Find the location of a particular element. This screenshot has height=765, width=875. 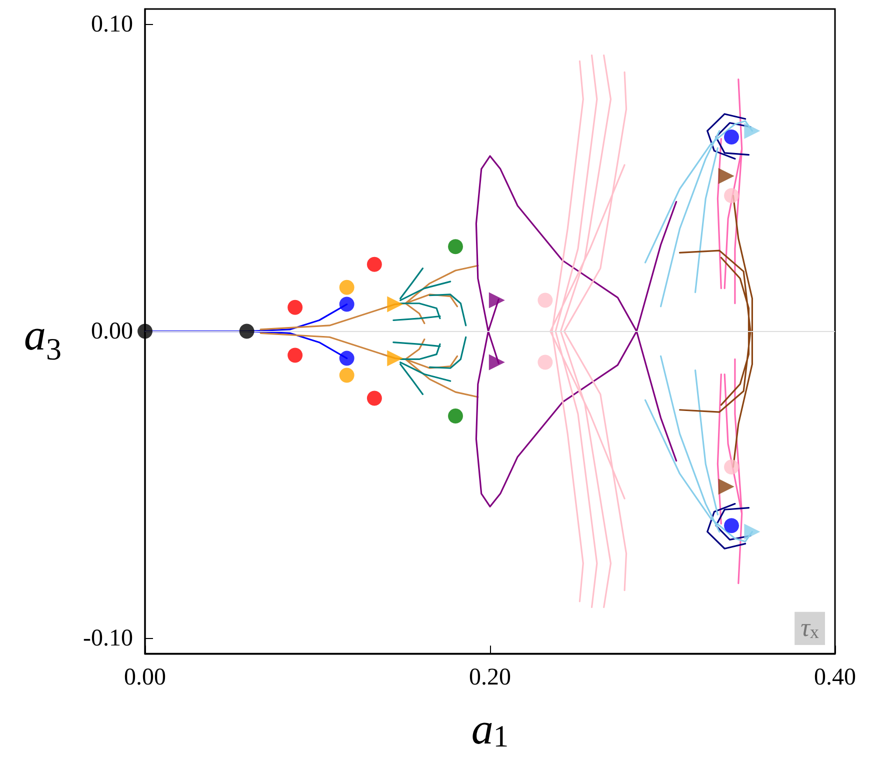

y-tick-label: 0.10 is located at coordinates (112, 24).